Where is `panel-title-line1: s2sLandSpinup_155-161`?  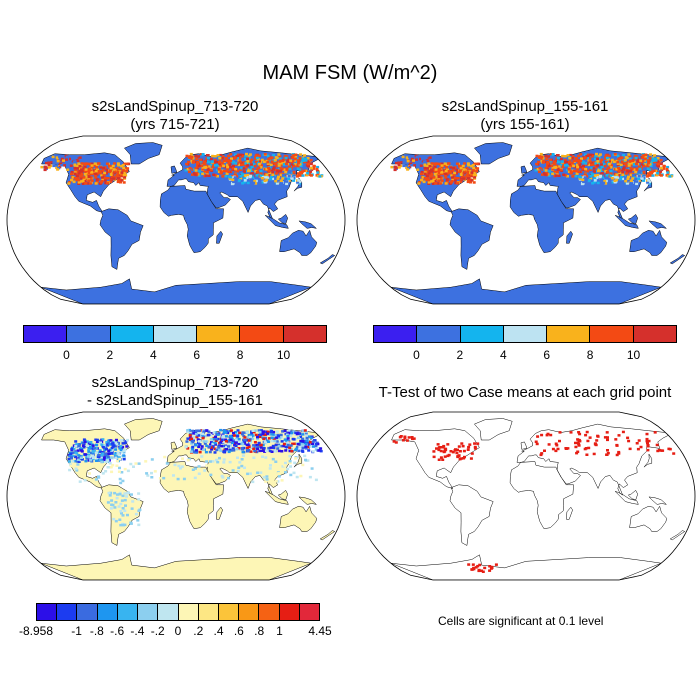
panel-title-line1: s2sLandSpinup_155-161 is located at coordinates (525, 106).